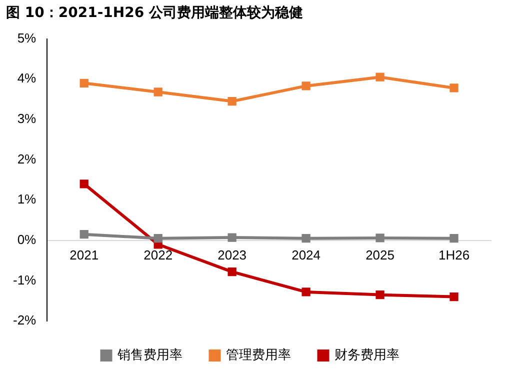 The image size is (506, 378). I want to click on y-tick-label: 2%, so click(27, 158).